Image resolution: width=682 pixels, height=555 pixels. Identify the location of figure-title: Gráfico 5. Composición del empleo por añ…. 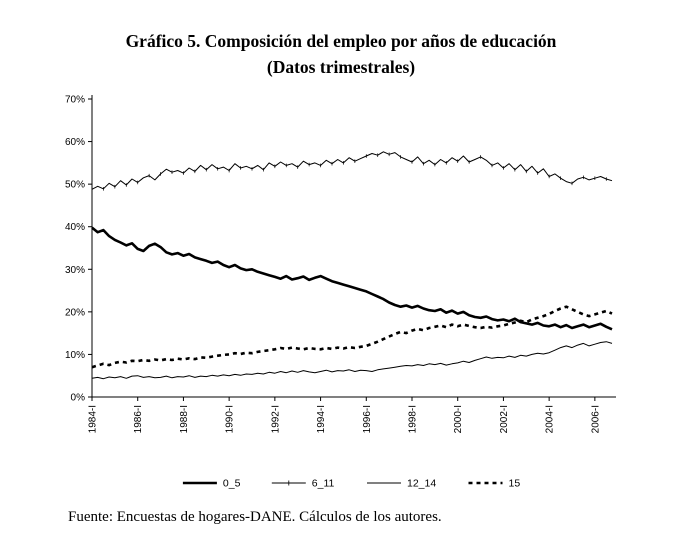
(341, 54).